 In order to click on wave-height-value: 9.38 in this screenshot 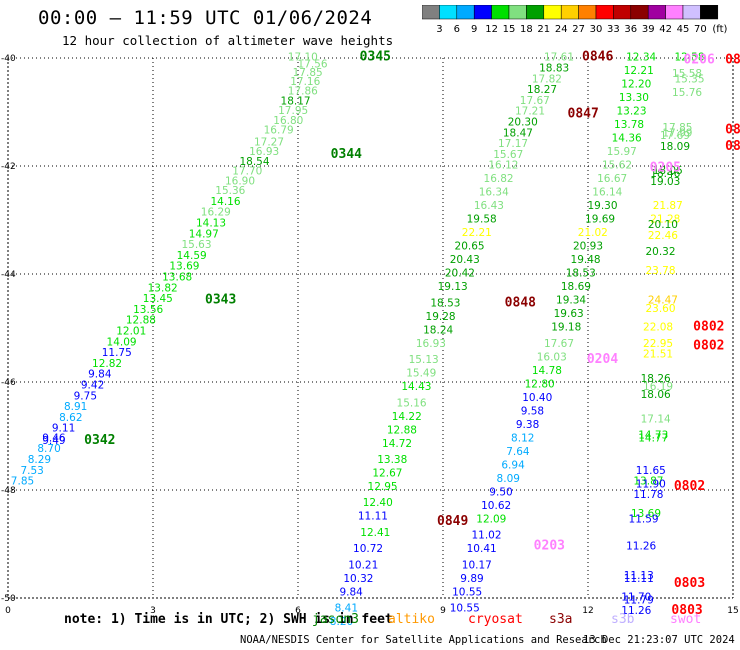, I will do `click(527, 425)`.